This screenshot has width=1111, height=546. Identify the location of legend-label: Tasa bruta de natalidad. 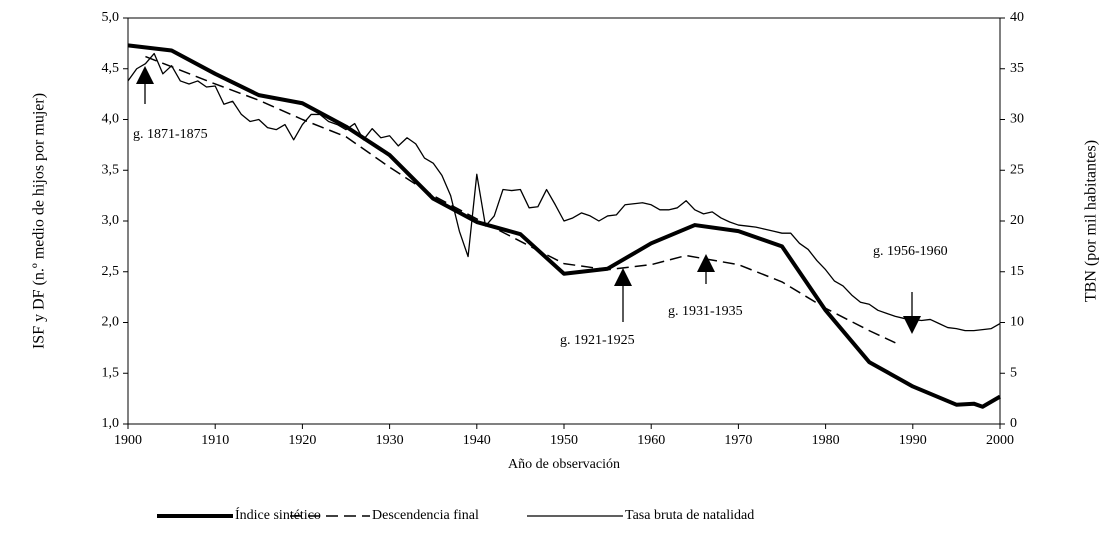
(689, 515).